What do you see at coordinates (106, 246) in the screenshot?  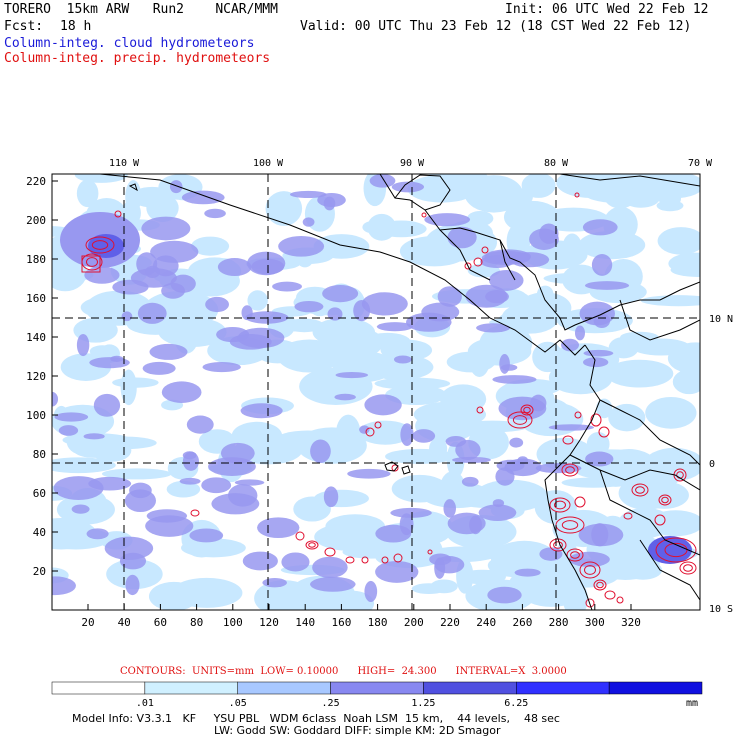 I see `cloud-blob-dark` at bounding box center [106, 246].